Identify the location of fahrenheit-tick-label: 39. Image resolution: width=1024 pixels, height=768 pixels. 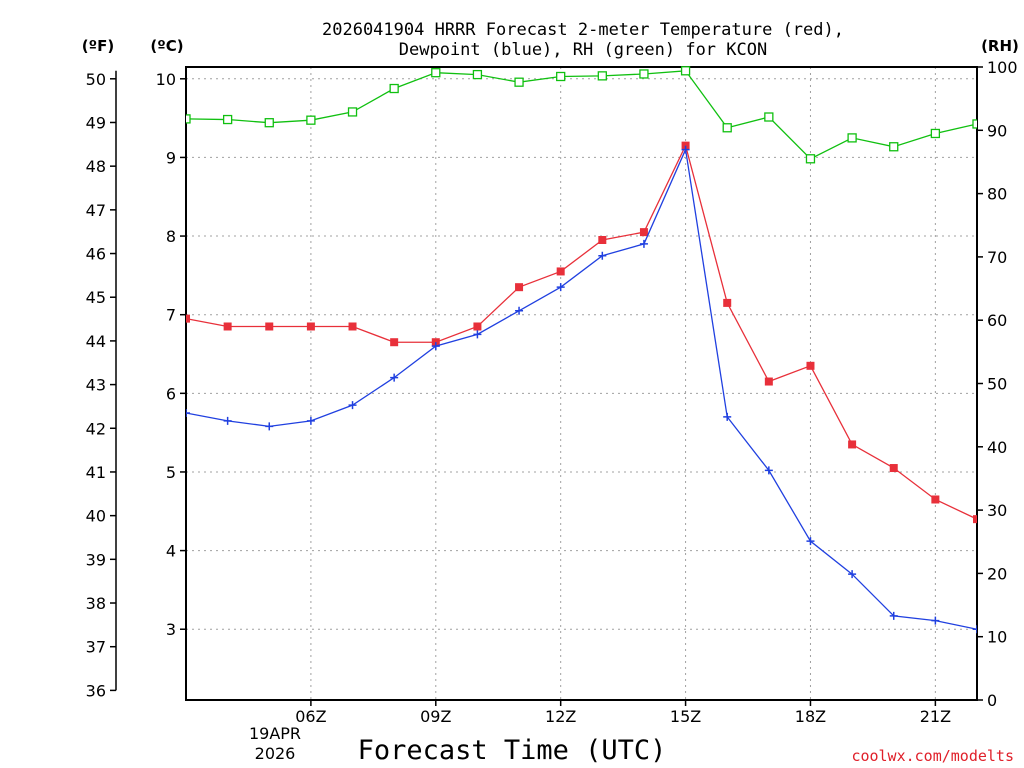
(96, 559).